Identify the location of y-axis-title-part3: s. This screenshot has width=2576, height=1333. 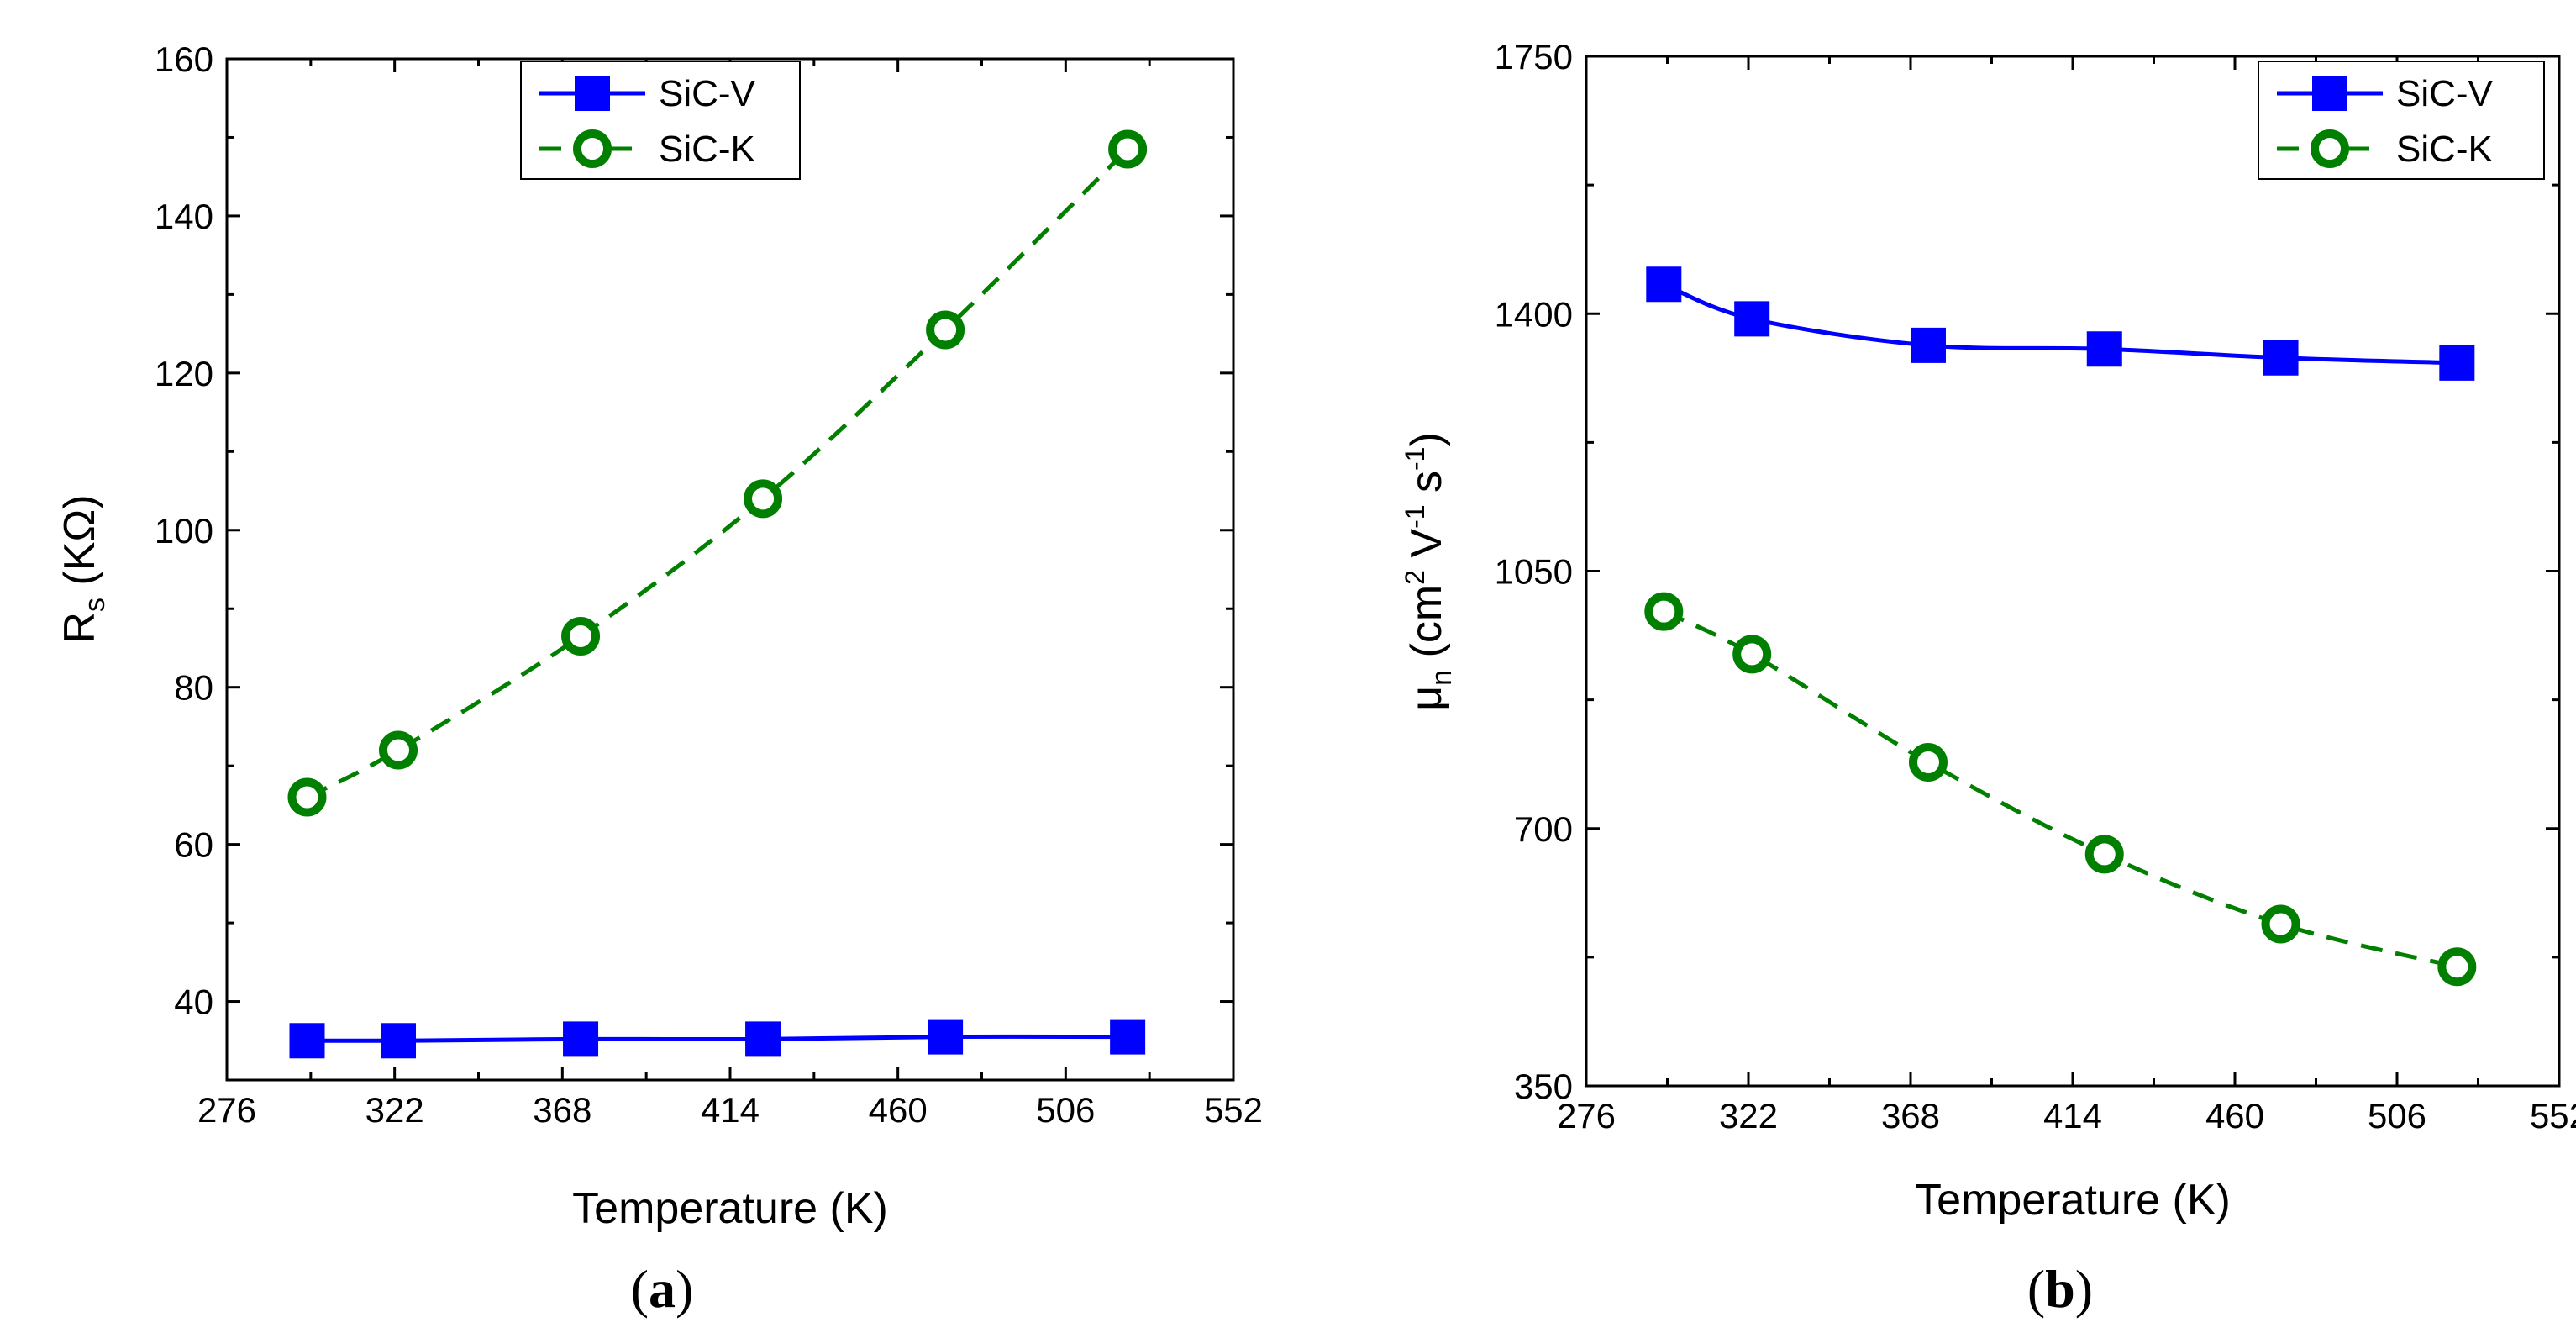
(1426, 487).